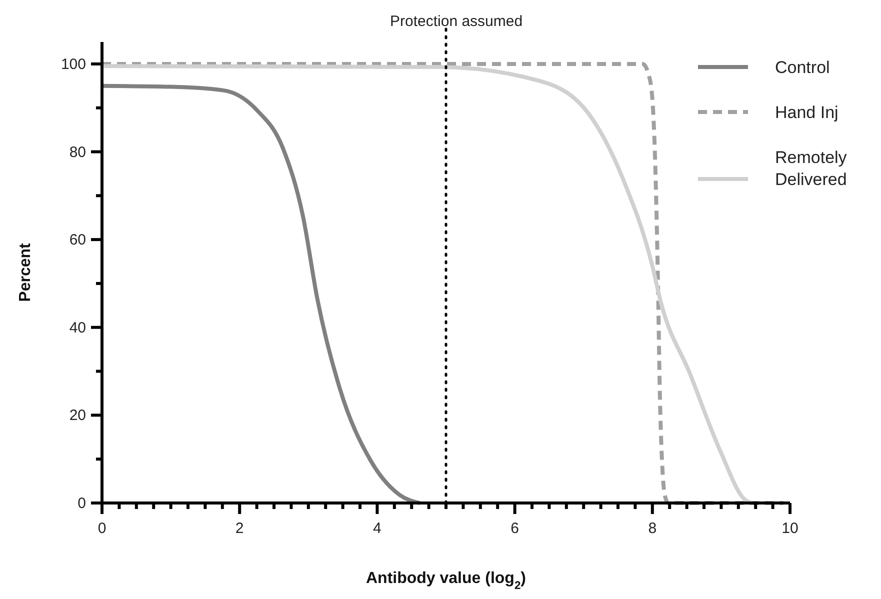 The height and width of the screenshot is (599, 881). What do you see at coordinates (514, 528) in the screenshot?
I see `x-tick-label: 6` at bounding box center [514, 528].